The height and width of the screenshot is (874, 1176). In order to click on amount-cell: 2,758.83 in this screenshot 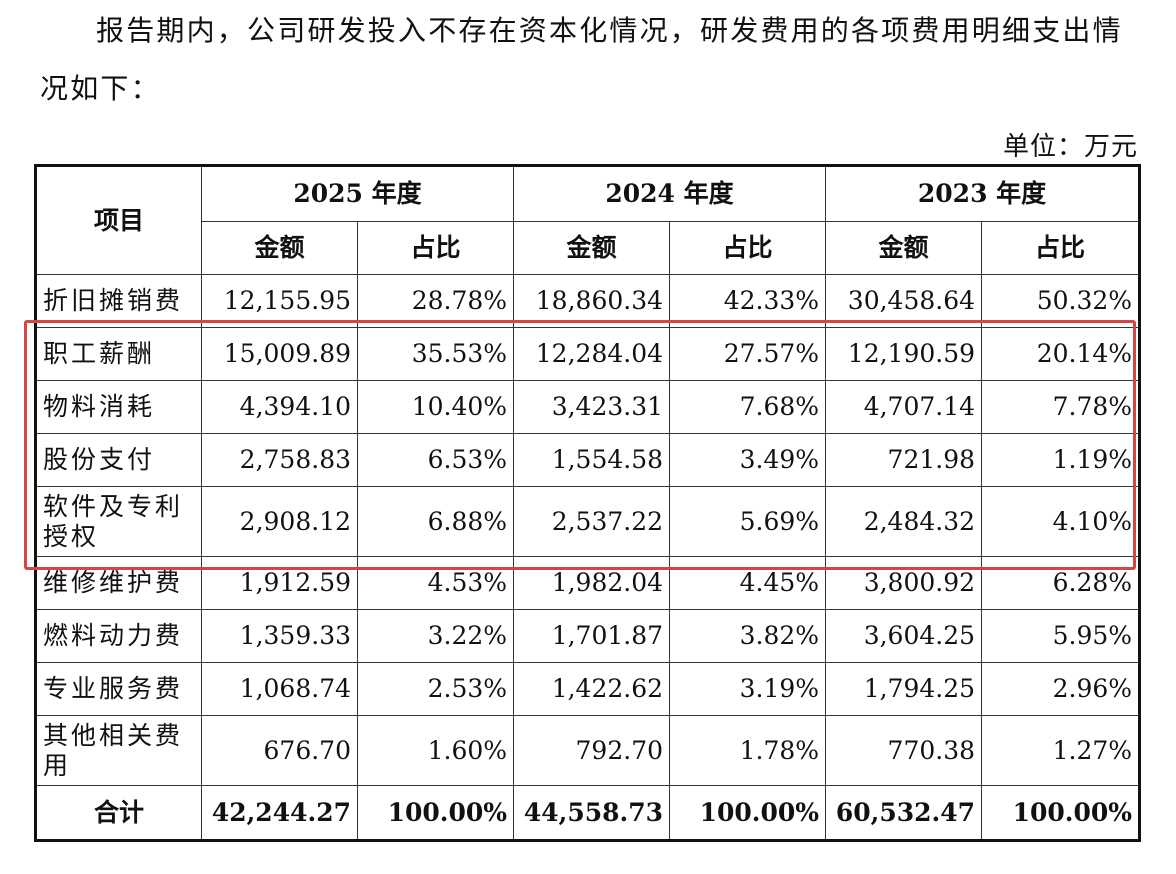, I will do `click(279, 460)`.